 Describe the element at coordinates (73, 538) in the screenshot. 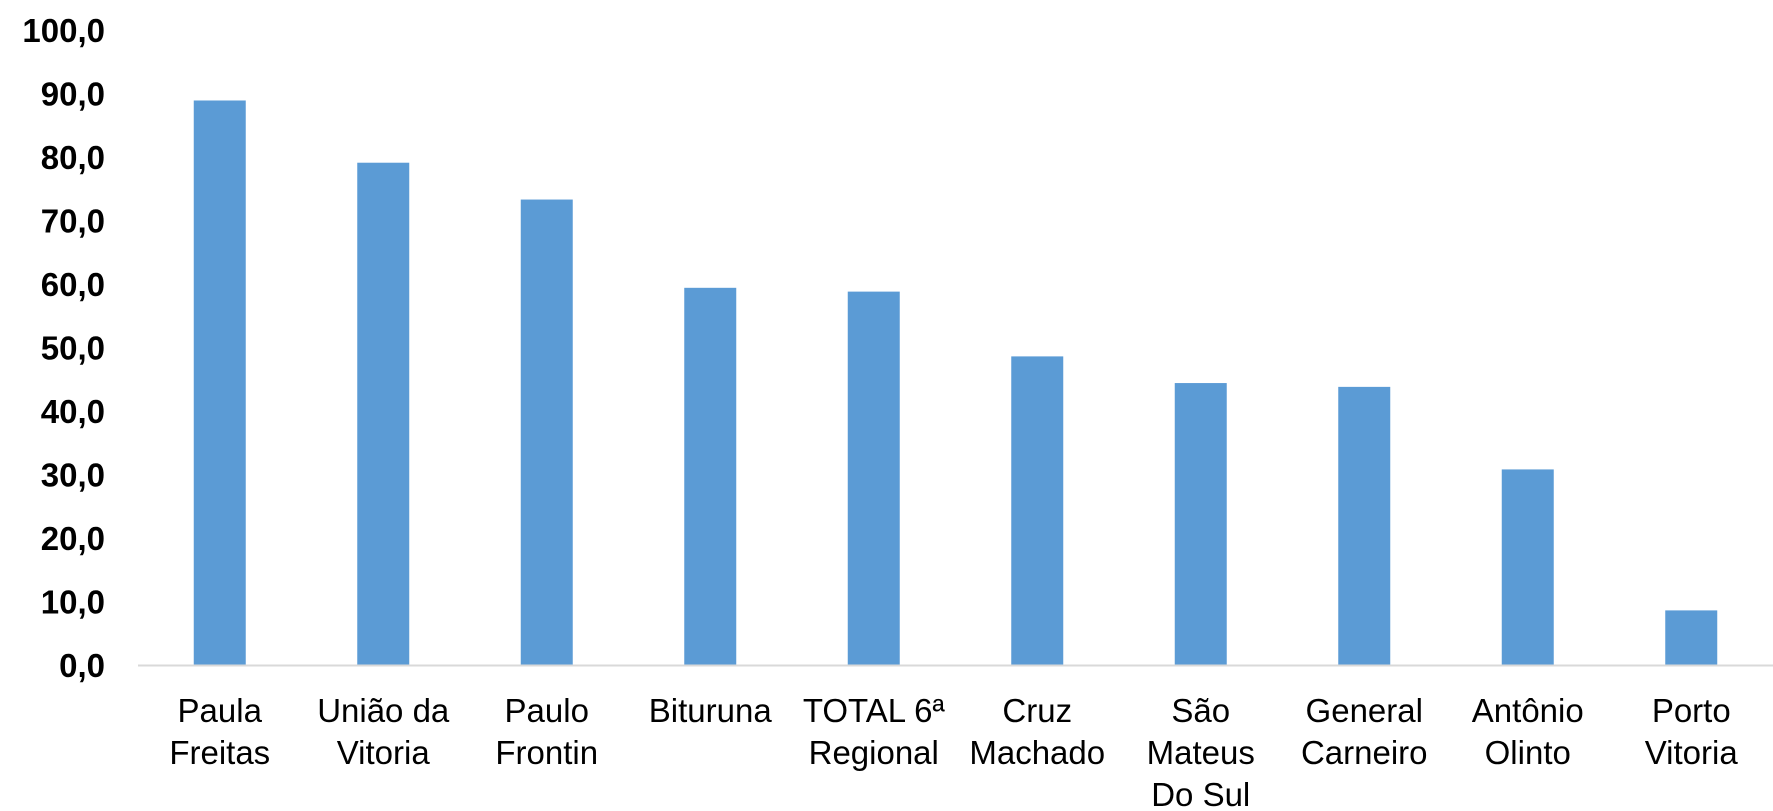

I see `y-tick-label: 20,0` at that location.